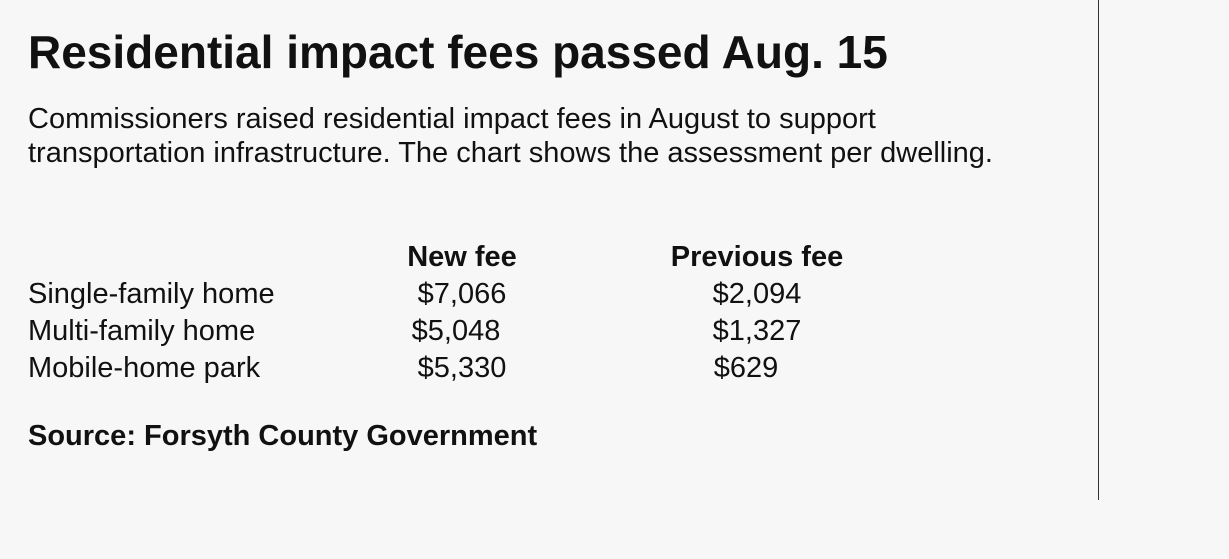  What do you see at coordinates (462, 257) in the screenshot?
I see `column-header-new-fee: New fee` at bounding box center [462, 257].